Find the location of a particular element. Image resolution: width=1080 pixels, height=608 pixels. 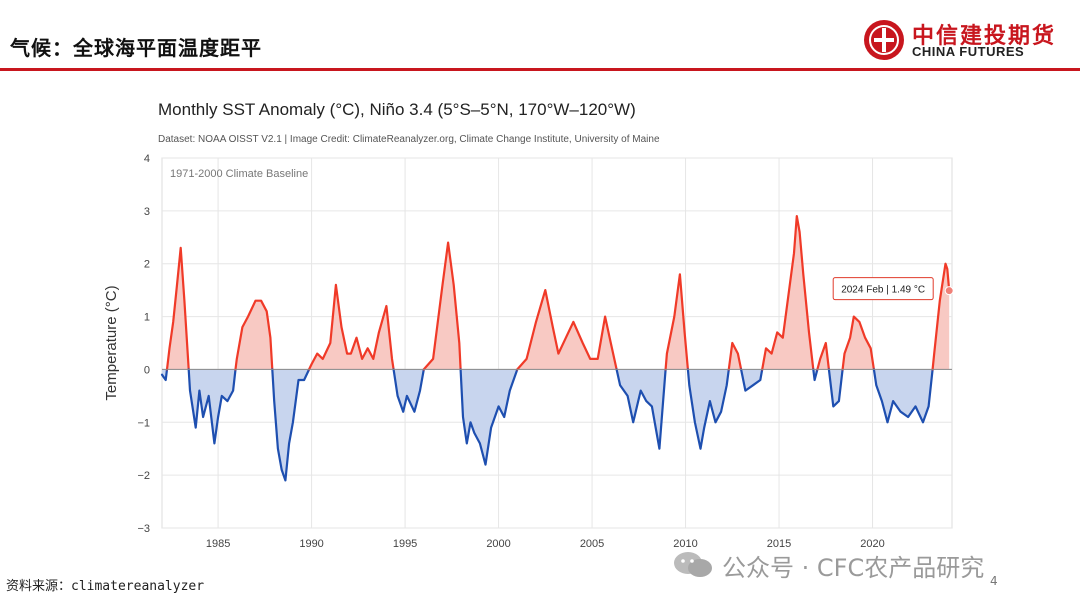

company-logo: 中信建投期货 CHINA FUTURES is located at coordinates (967, 42).